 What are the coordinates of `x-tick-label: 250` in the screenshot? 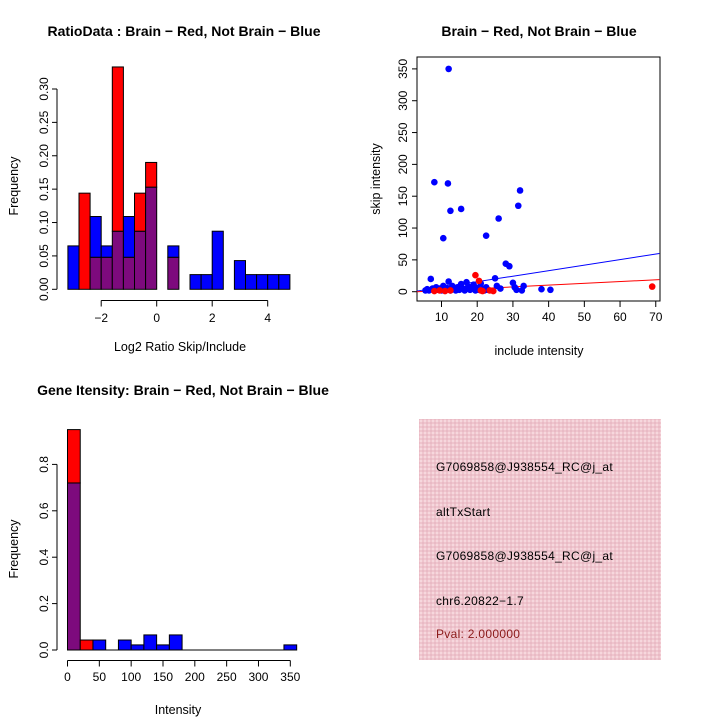 It's located at (227, 677).